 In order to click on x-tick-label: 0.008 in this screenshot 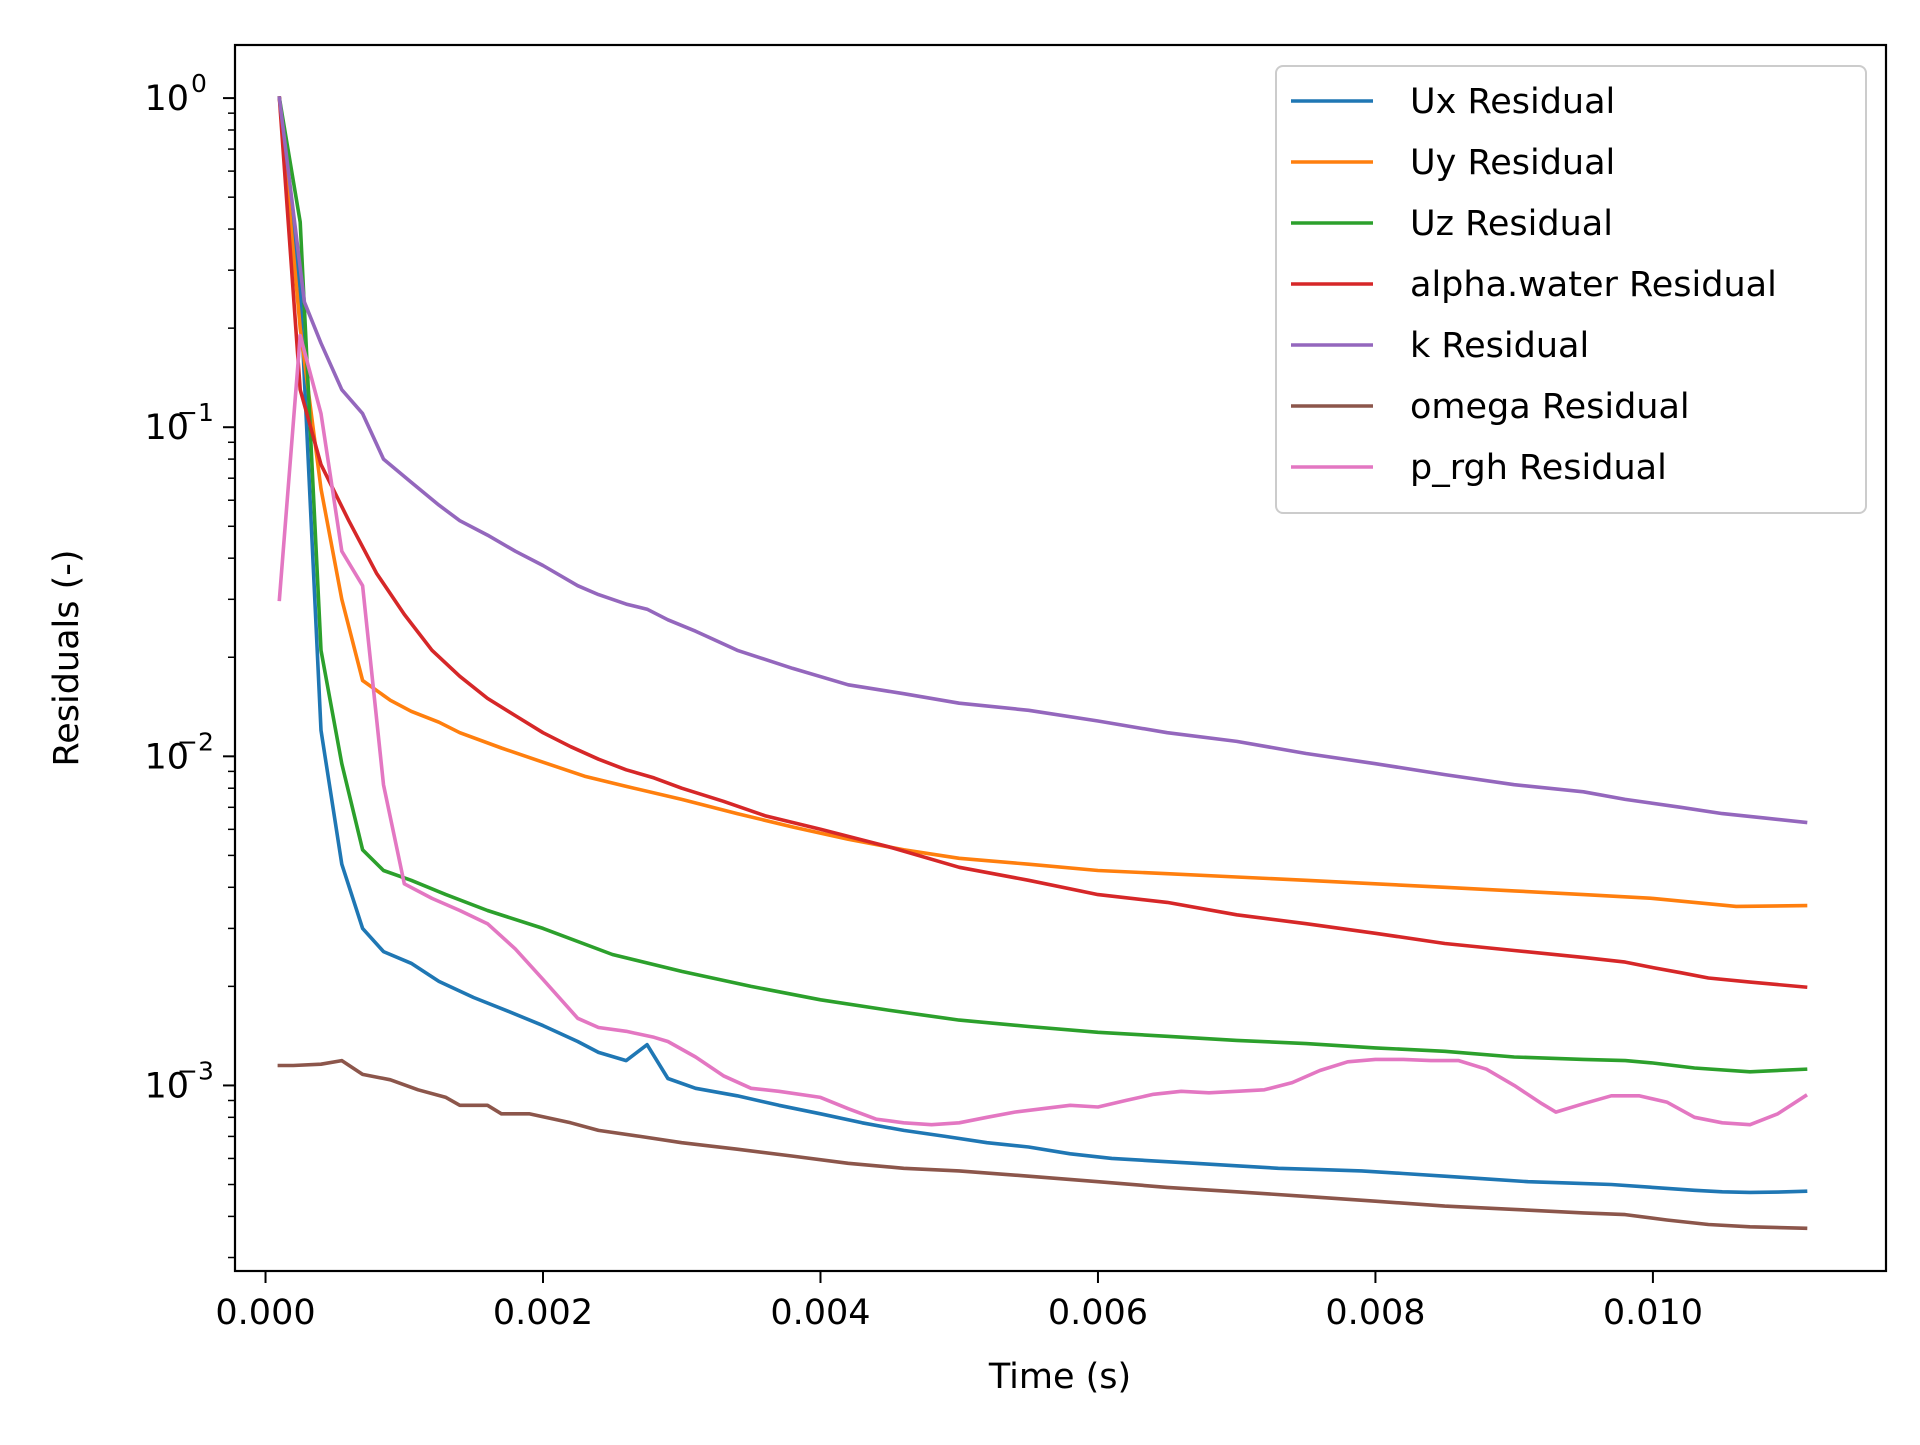, I will do `click(1375, 1313)`.